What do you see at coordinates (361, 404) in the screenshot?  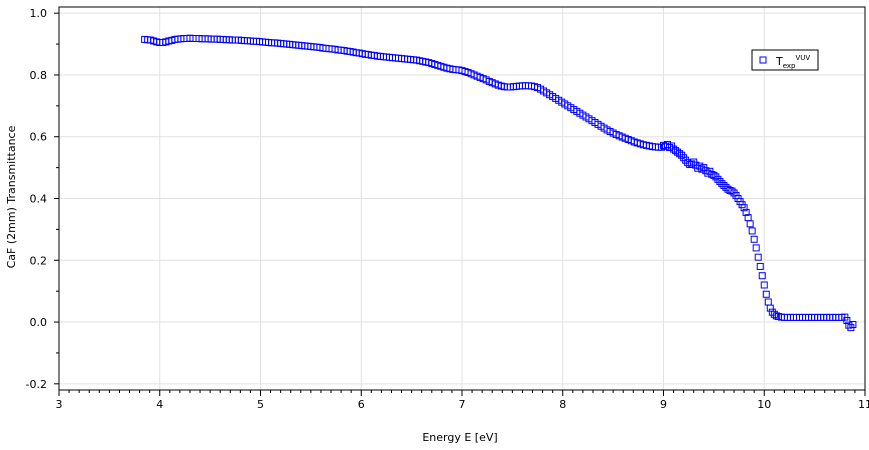 I see `x-tick-label: 6` at bounding box center [361, 404].